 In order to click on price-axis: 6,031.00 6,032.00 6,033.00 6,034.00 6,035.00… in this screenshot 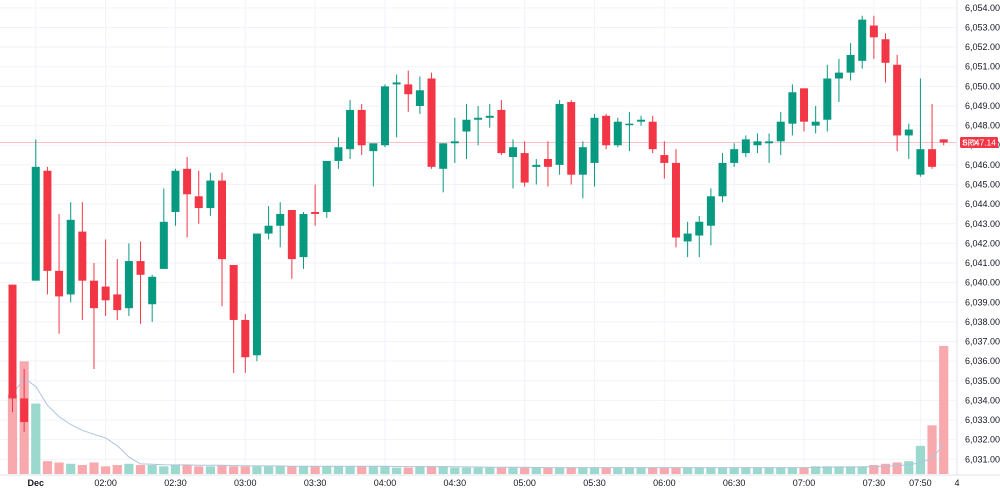, I will do `click(982, 233)`.